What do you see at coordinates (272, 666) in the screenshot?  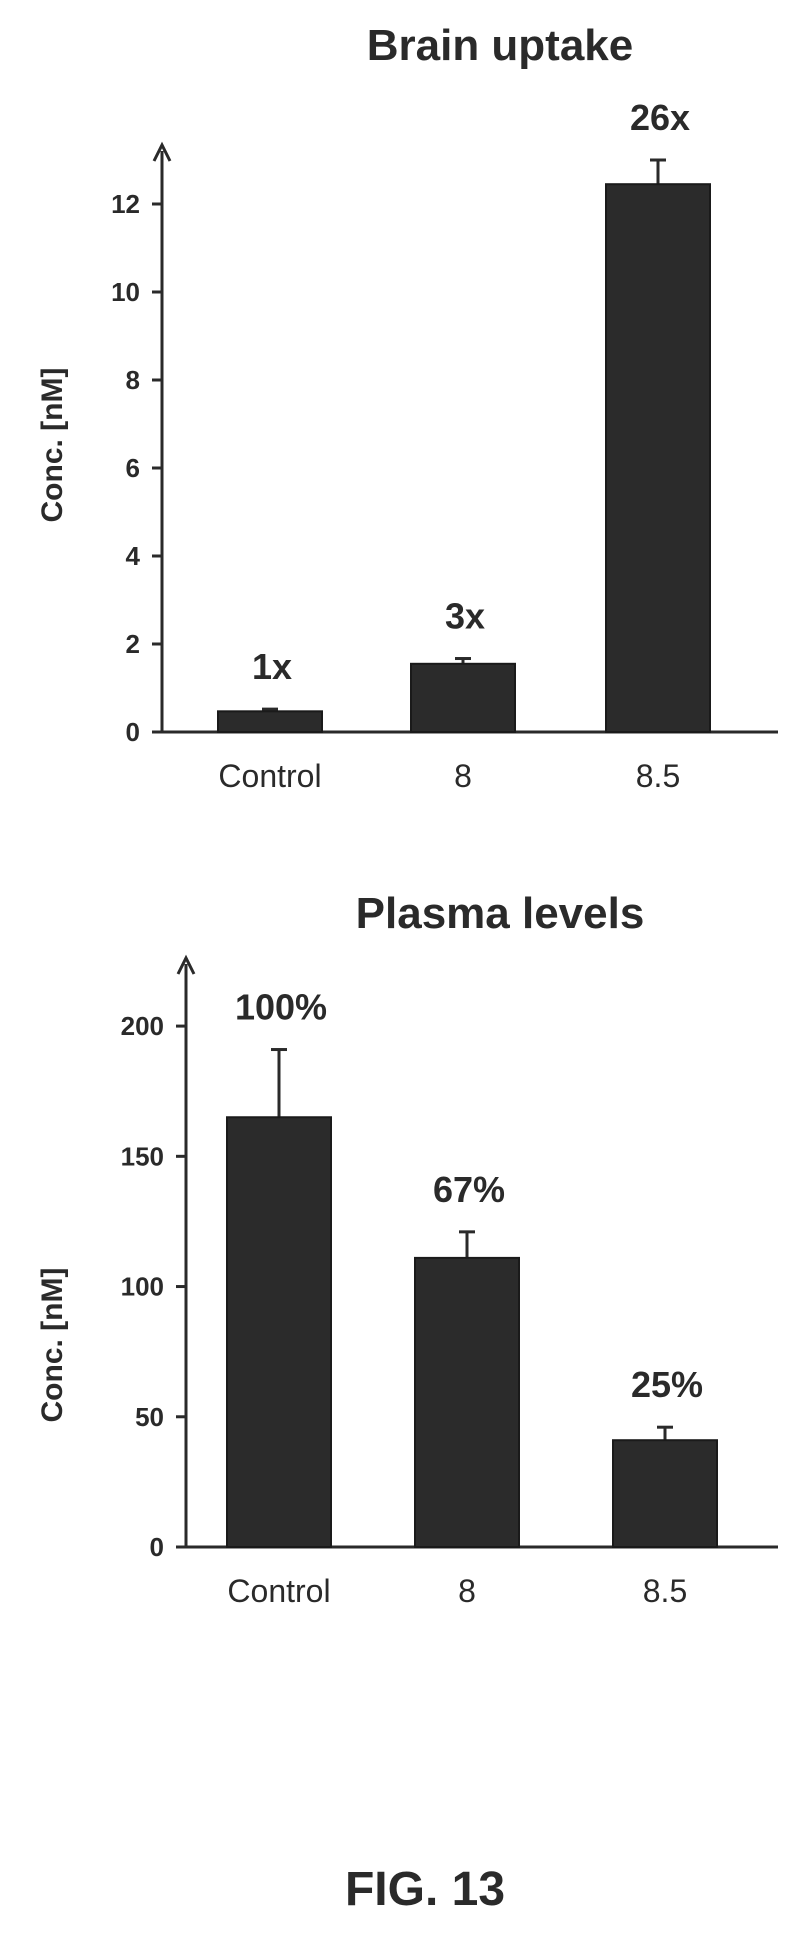 I see `data-label: 1x` at bounding box center [272, 666].